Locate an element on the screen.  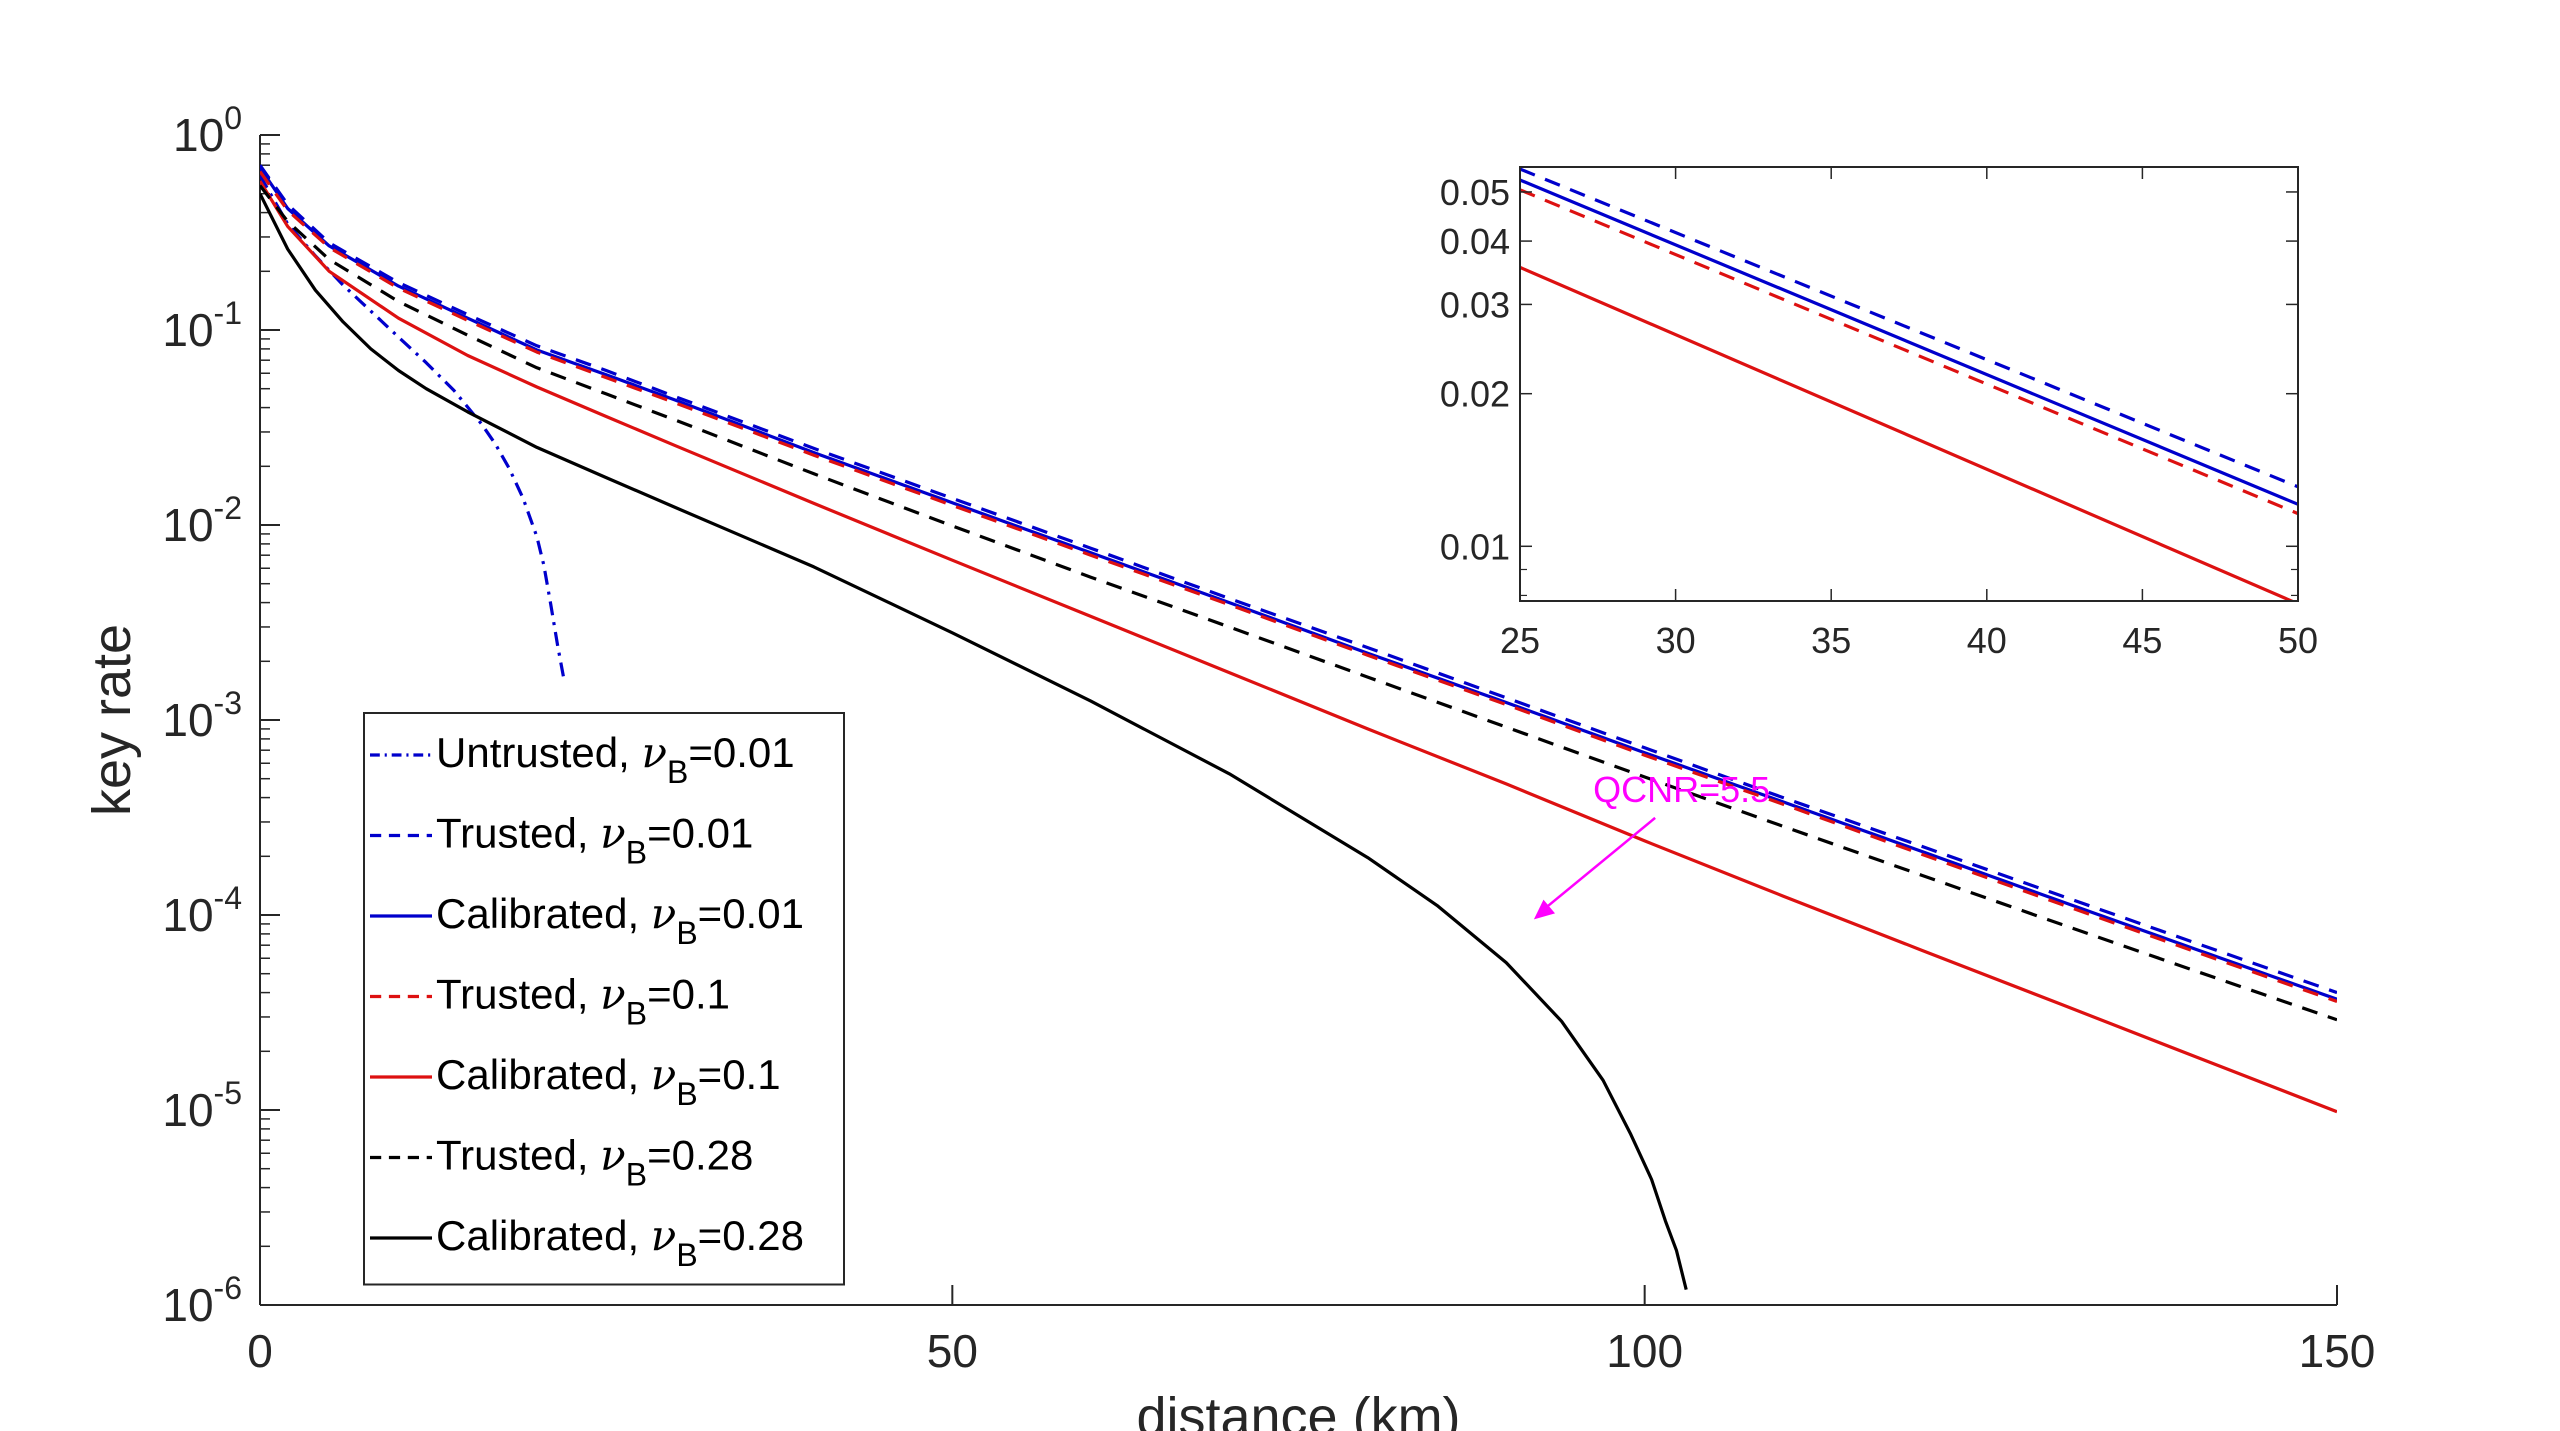
legend-entry: Trusted, νB=0.1 is located at coordinates (583, 1001).